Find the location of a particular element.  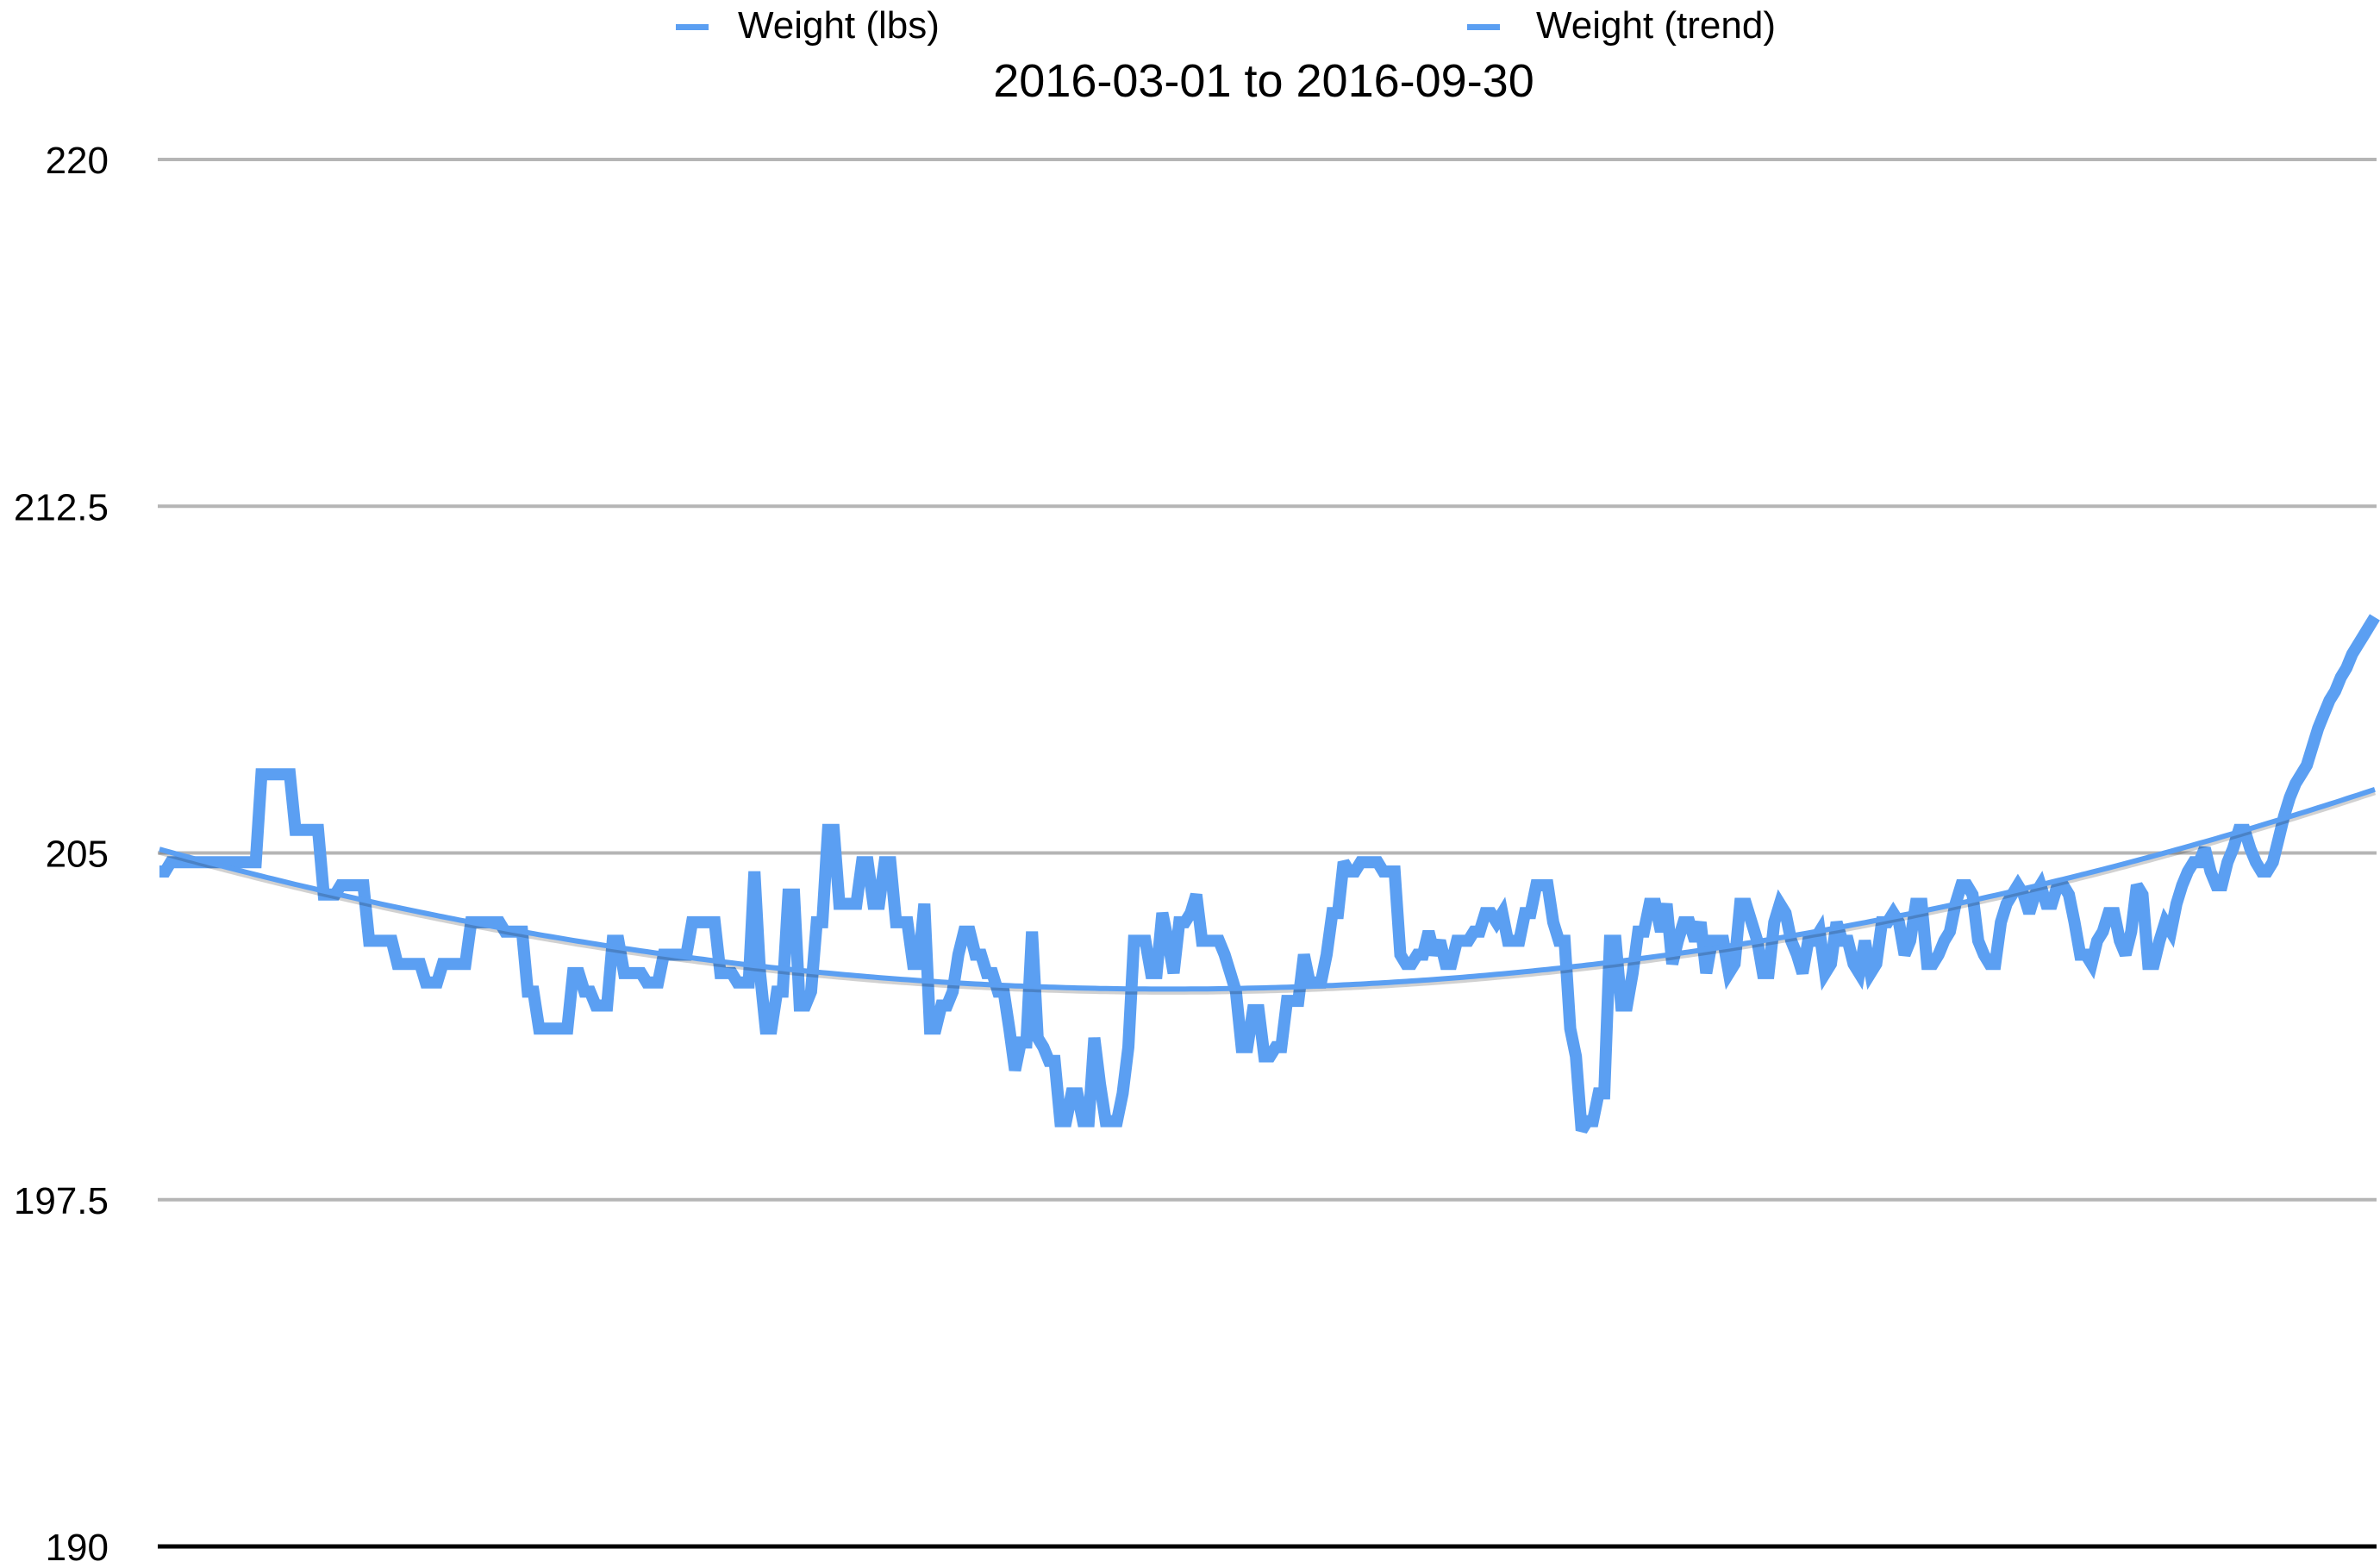

y-tick-label: 220 is located at coordinates (78, 161).